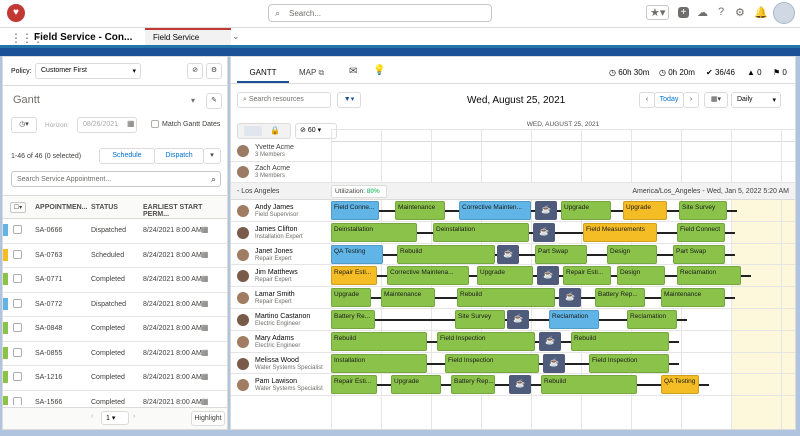 Image resolution: width=800 pixels, height=436 pixels. I want to click on favorites-star-icon: ★▾, so click(658, 12).